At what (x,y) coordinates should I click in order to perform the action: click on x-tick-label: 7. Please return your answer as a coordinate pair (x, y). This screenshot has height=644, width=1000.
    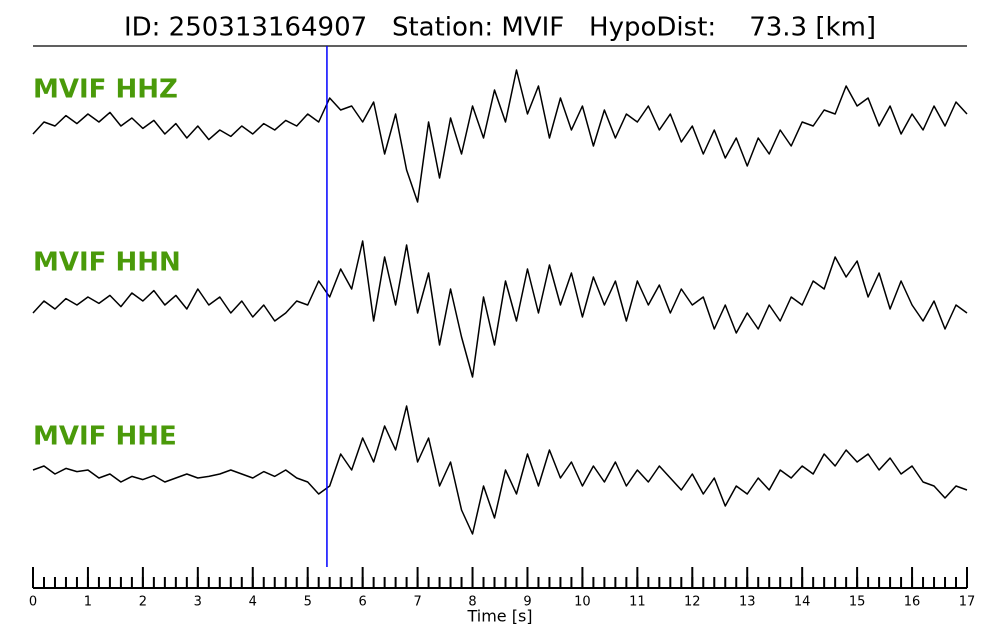
    Looking at the image, I should click on (417, 602).